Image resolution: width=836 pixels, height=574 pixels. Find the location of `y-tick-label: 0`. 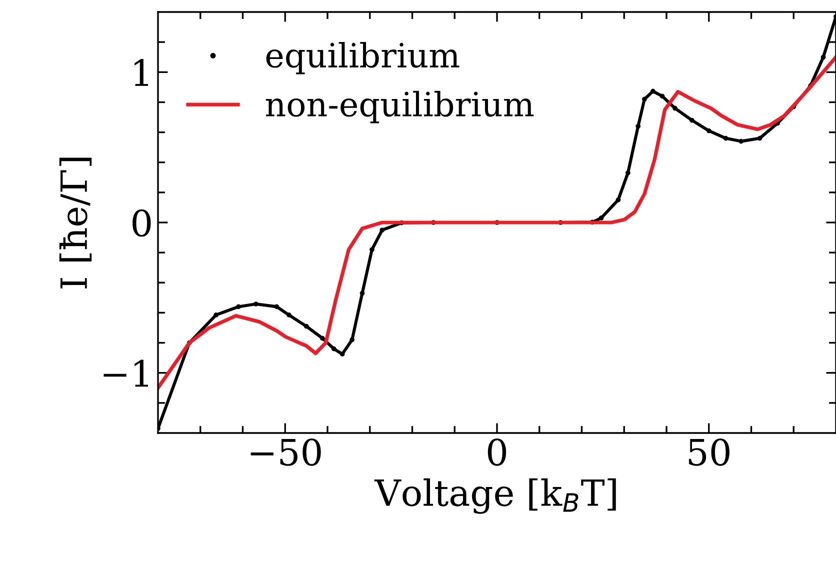

y-tick-label: 0 is located at coordinates (141, 223).